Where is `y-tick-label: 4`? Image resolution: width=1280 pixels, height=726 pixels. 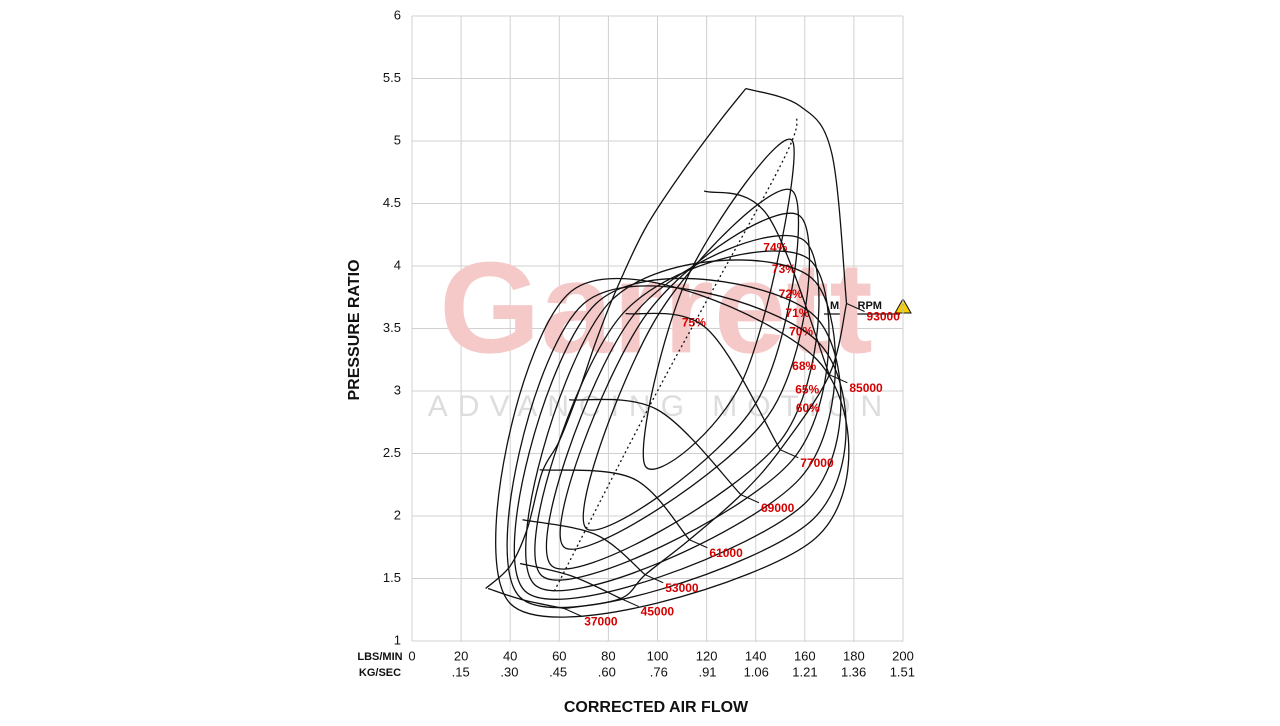 y-tick-label: 4 is located at coordinates (397, 264).